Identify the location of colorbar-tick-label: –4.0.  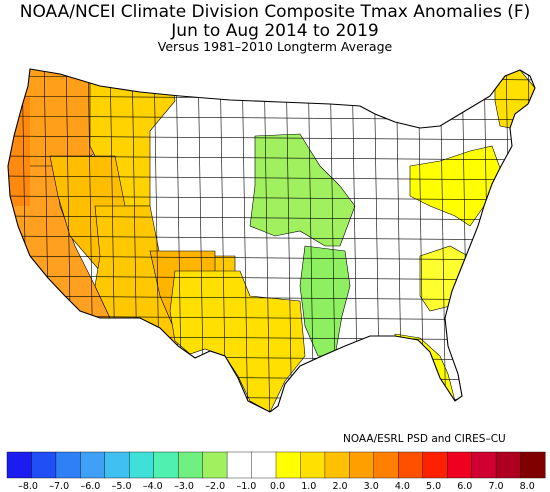
(153, 486).